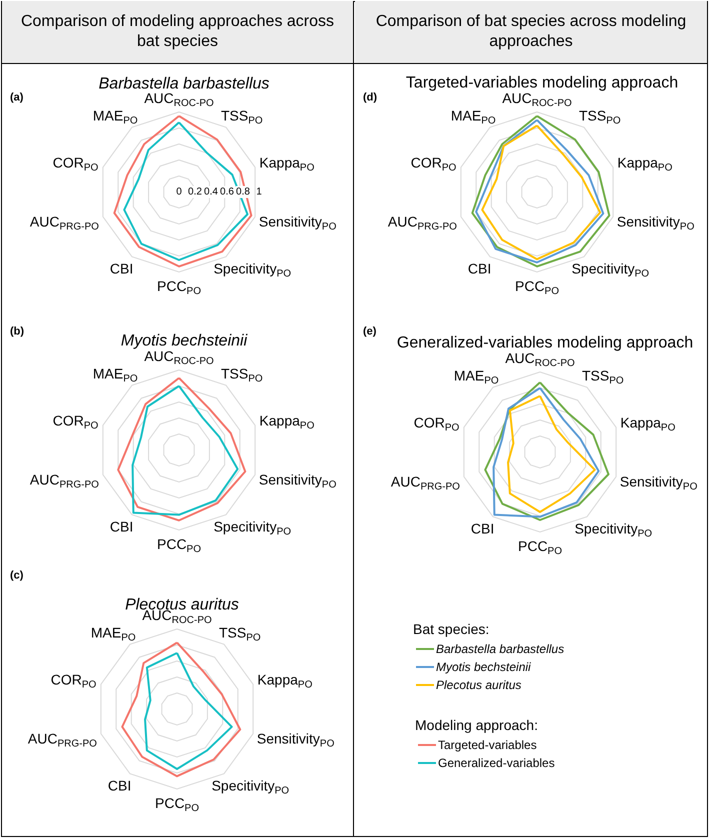 The image size is (709, 838). Describe the element at coordinates (17, 98) in the screenshot. I see `text: (a)` at that location.